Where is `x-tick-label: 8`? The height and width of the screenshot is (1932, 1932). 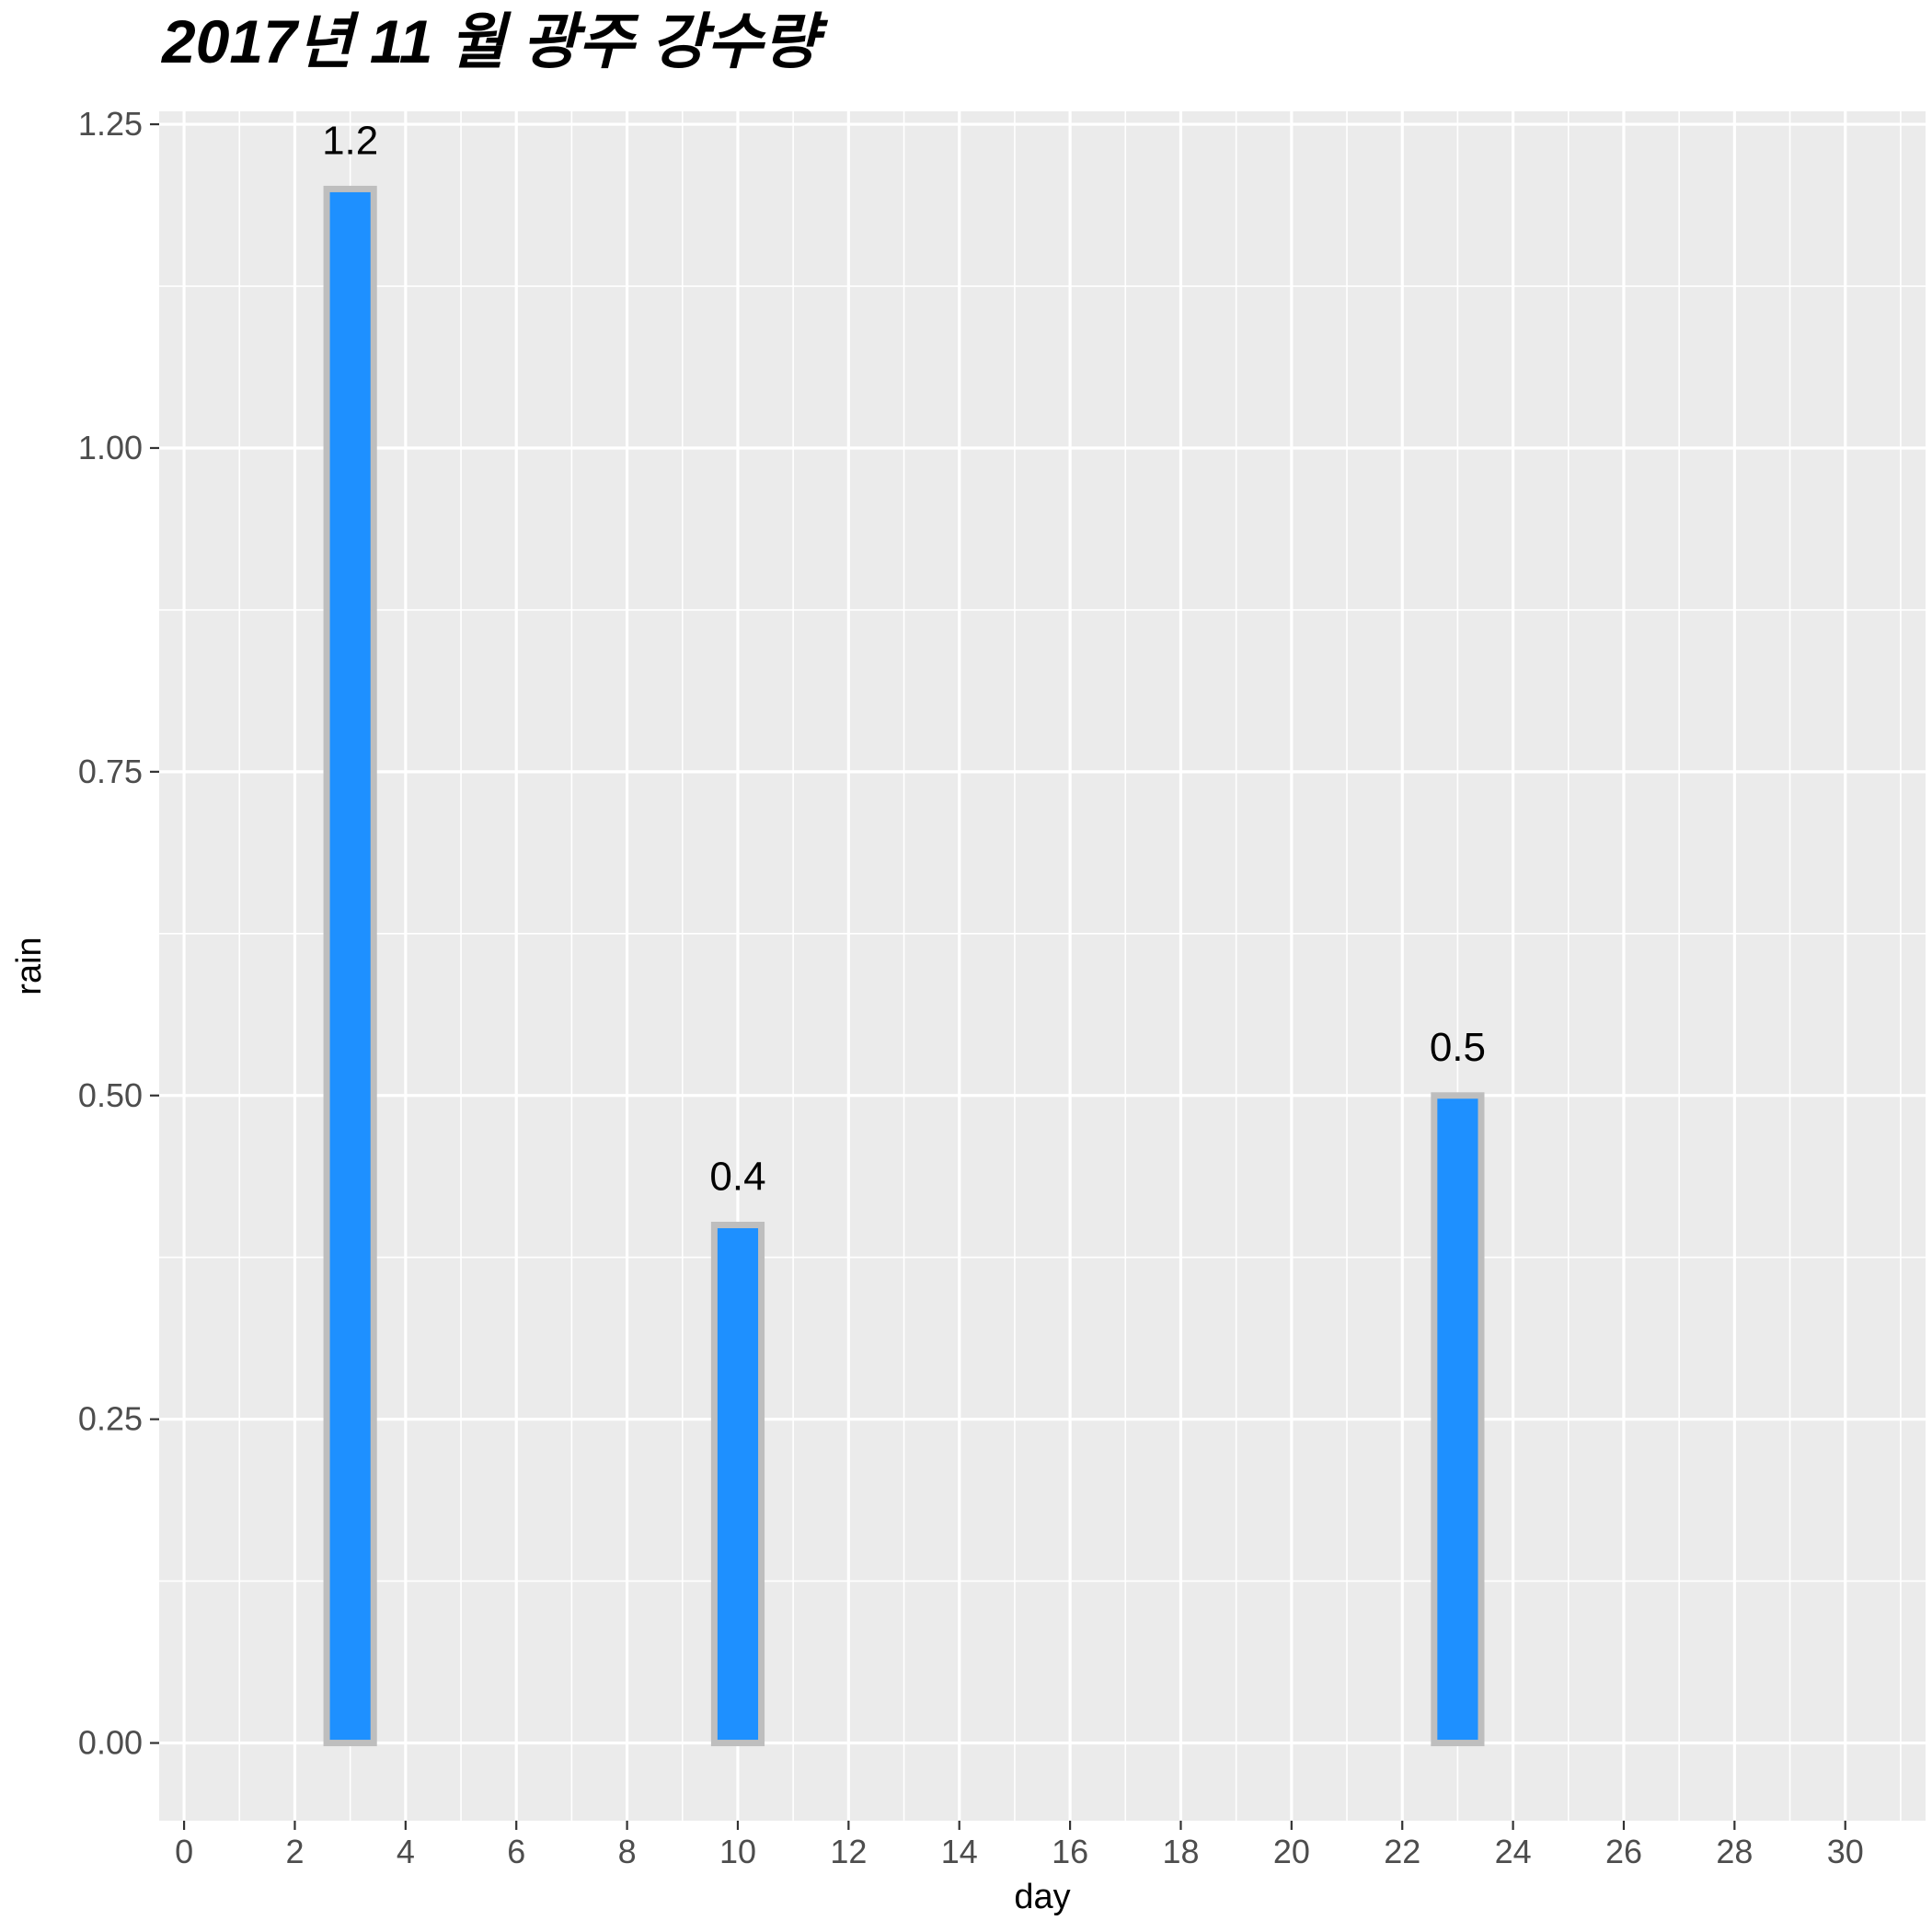
x-tick-label: 8 is located at coordinates (627, 1851).